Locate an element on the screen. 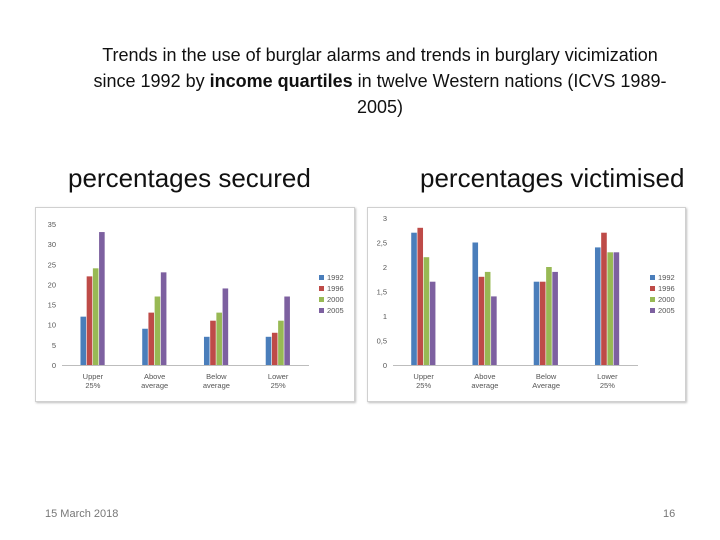 The width and height of the screenshot is (720, 540). y-tick-label: 3 is located at coordinates (385, 218).